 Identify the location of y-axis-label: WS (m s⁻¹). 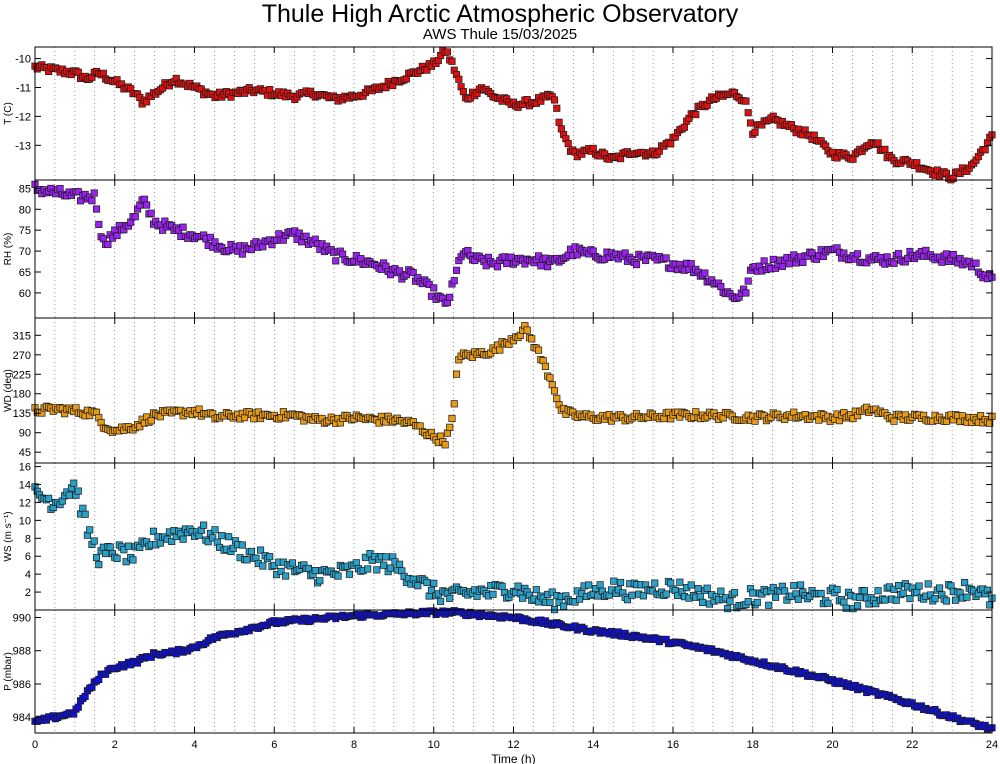
(8, 536).